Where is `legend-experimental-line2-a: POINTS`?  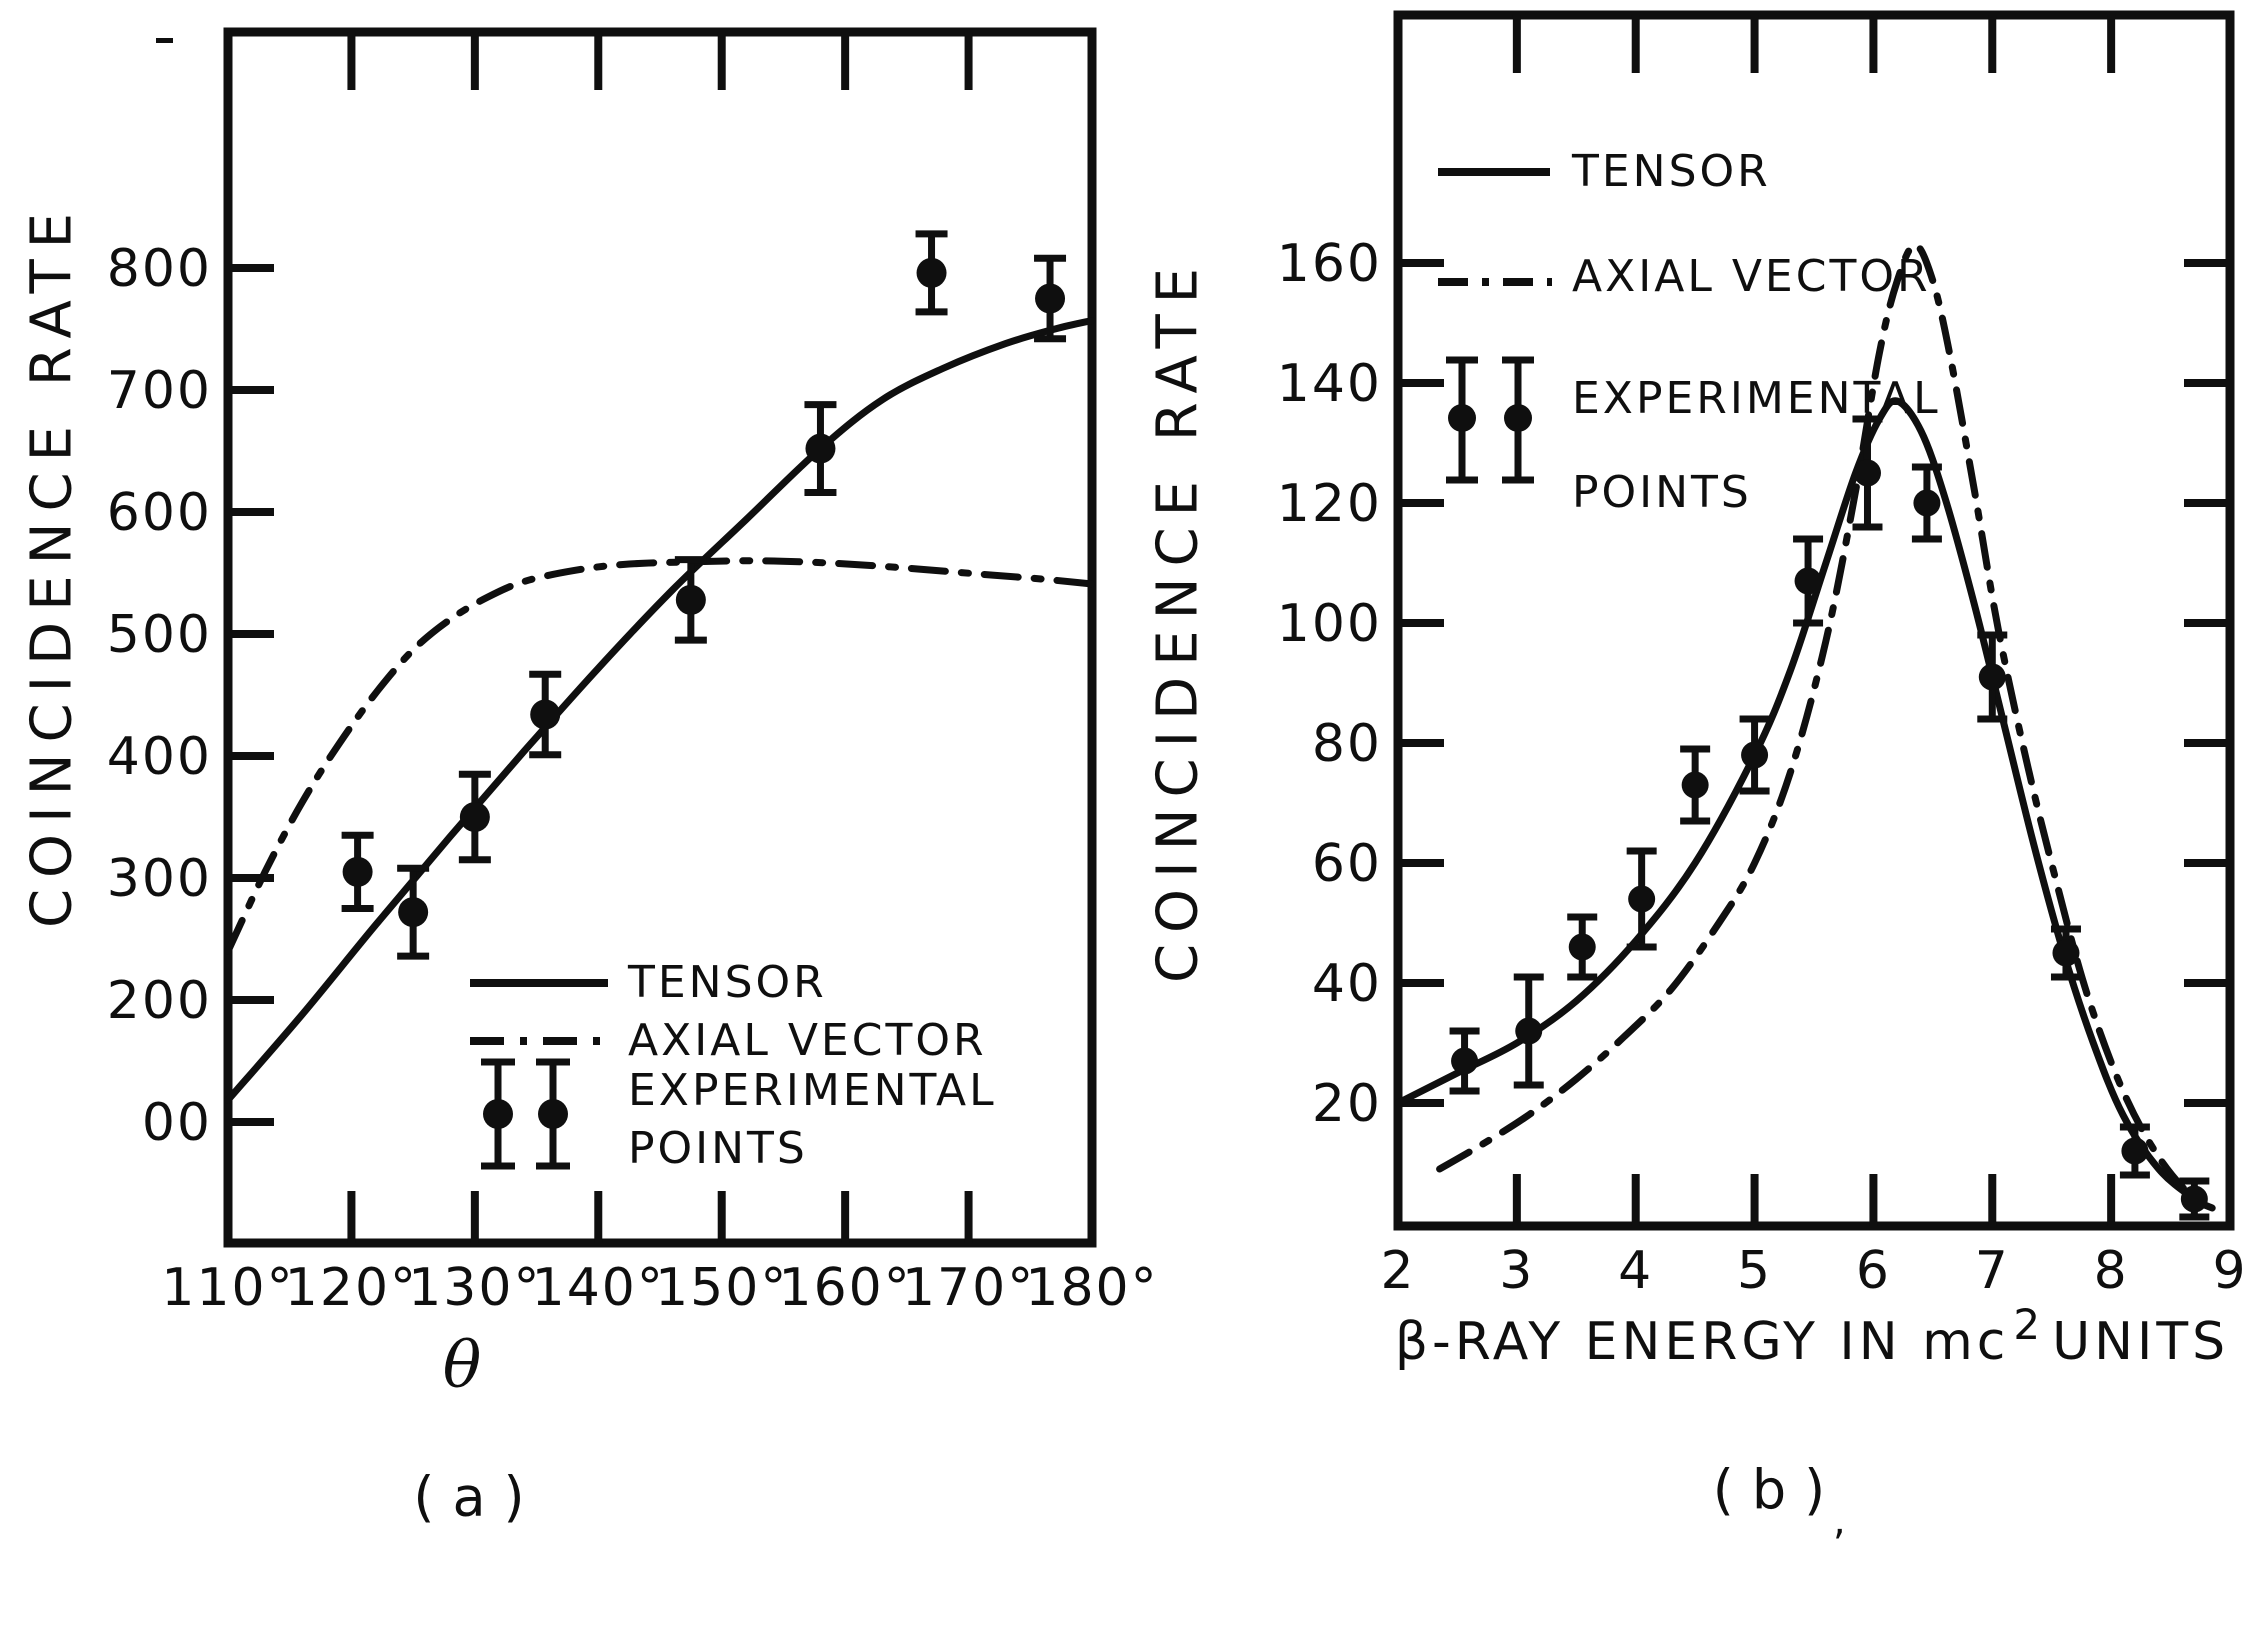
legend-experimental-line2-a: POINTS is located at coordinates (718, 1148).